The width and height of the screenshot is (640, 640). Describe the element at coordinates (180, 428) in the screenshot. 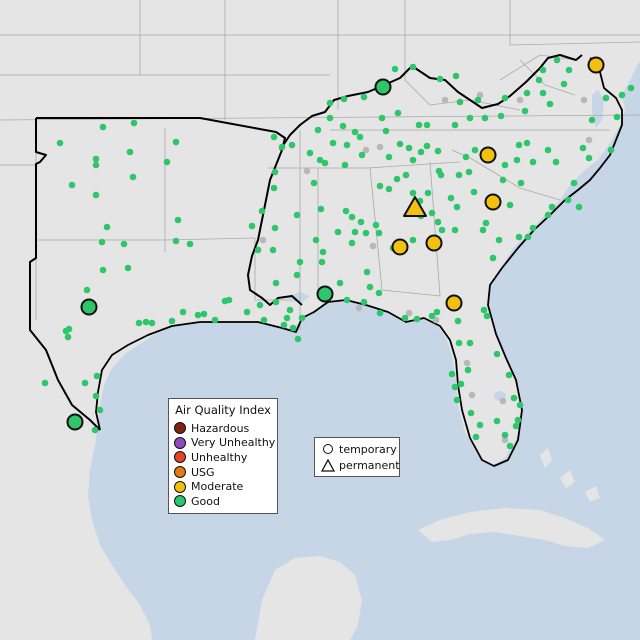

I see `hazardous-swatch` at that location.